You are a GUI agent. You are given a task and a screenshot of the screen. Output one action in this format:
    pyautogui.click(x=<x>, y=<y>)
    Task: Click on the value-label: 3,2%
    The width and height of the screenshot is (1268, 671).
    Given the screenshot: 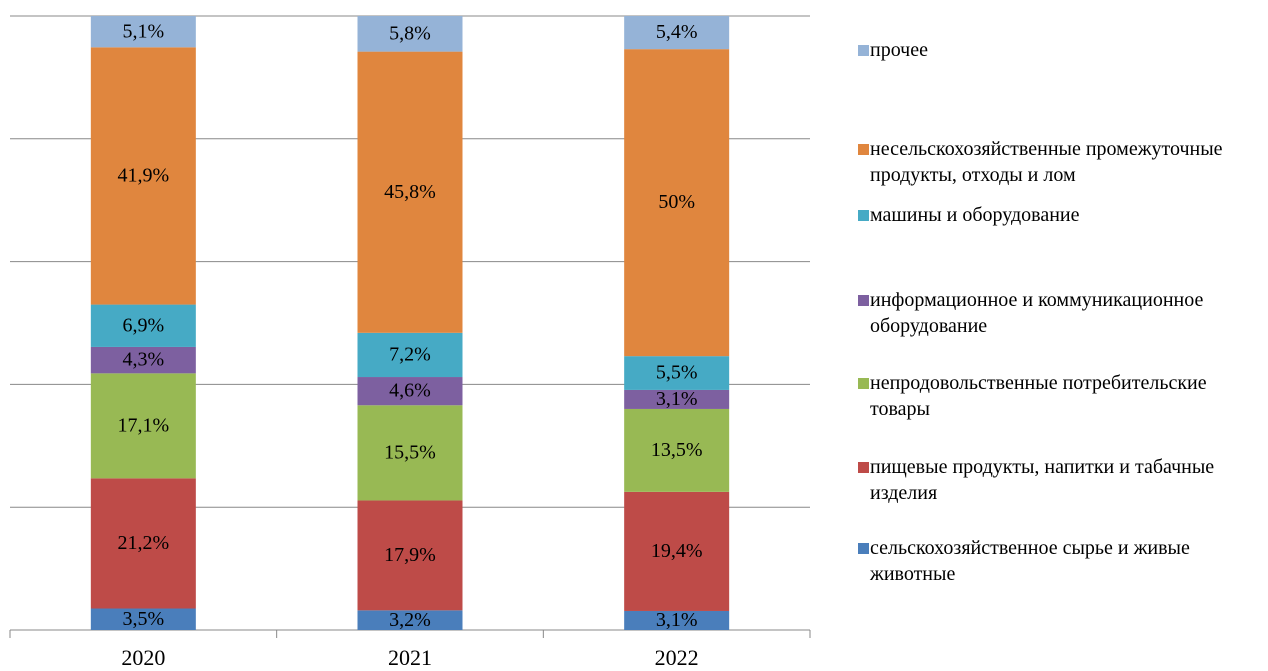 What is the action you would take?
    pyautogui.click(x=410, y=620)
    